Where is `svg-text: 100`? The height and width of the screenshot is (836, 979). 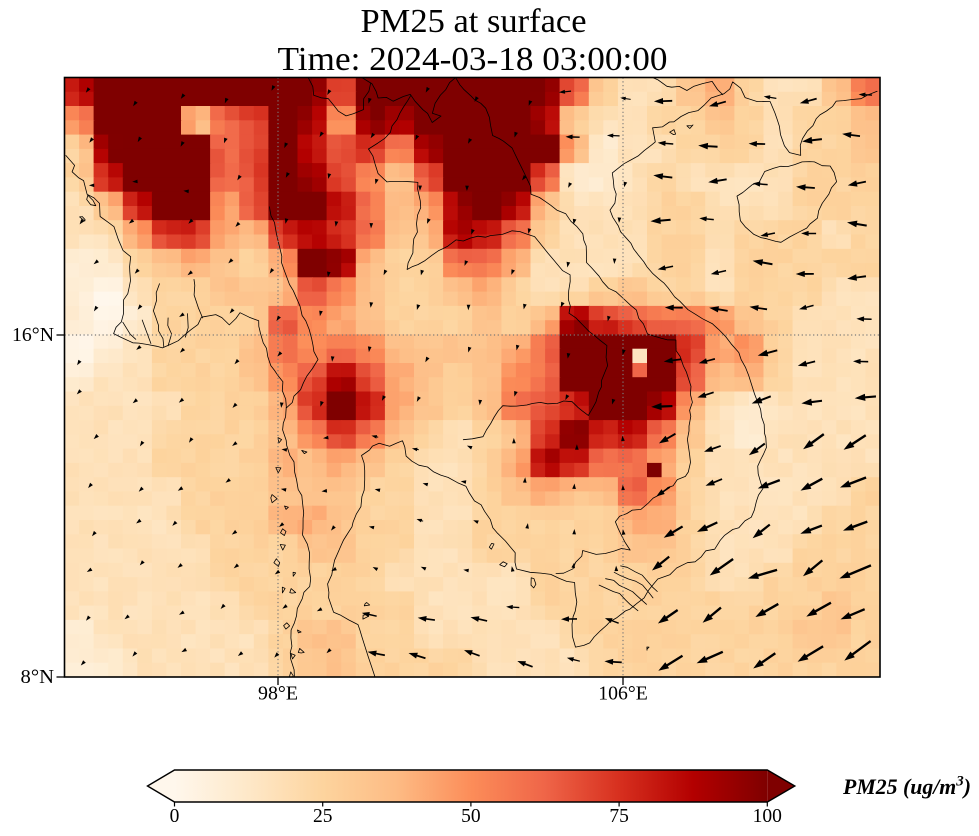
svg-text: 100 is located at coordinates (767, 816).